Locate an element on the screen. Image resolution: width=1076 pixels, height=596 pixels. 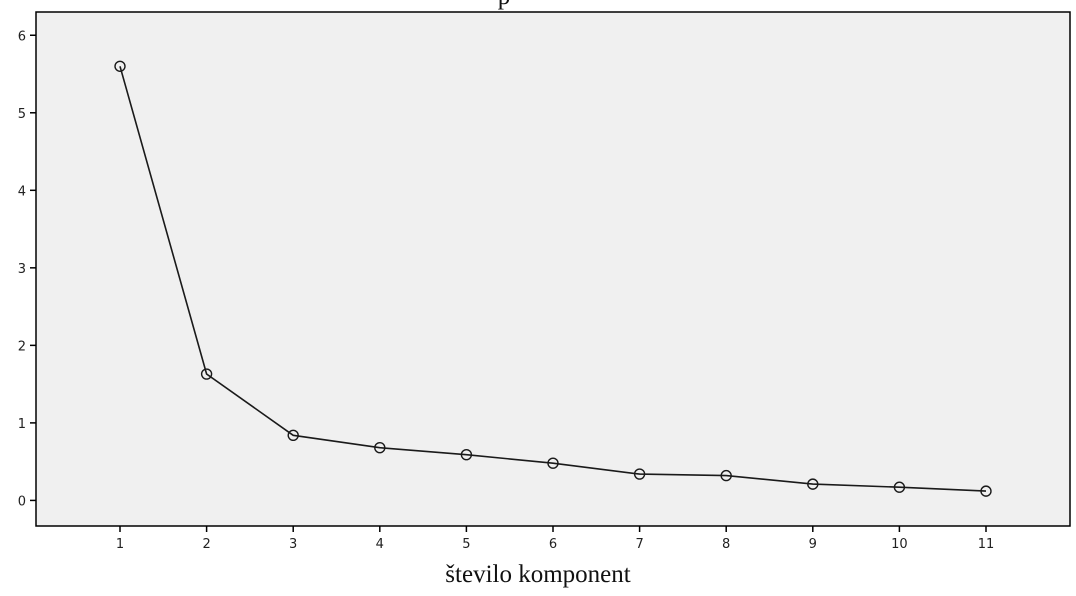
x-tick-label: 11 is located at coordinates (986, 544).